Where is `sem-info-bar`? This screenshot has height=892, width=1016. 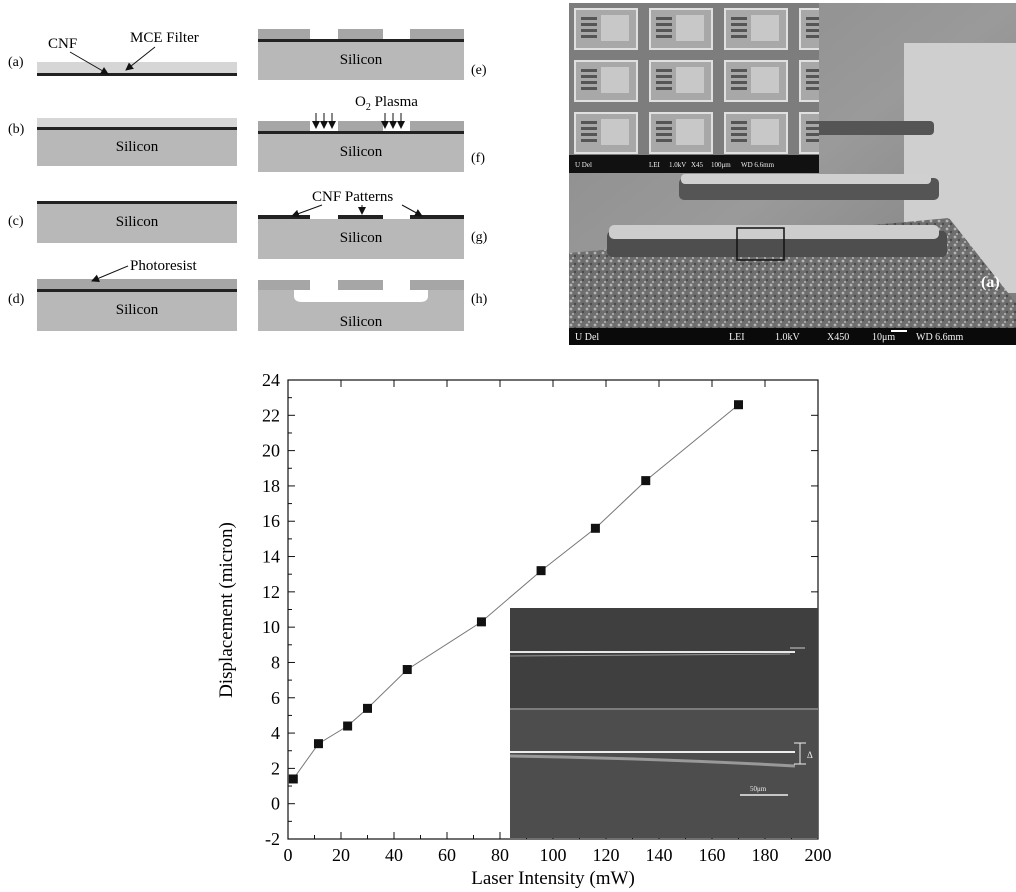
sem-info-bar is located at coordinates (792, 336).